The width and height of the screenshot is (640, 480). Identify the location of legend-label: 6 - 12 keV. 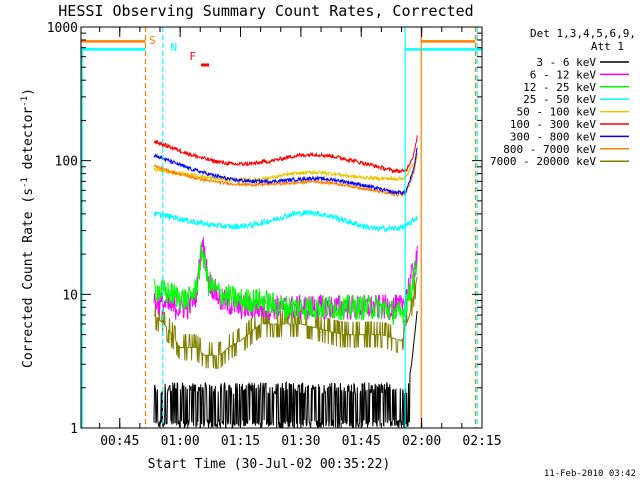
(563, 74).